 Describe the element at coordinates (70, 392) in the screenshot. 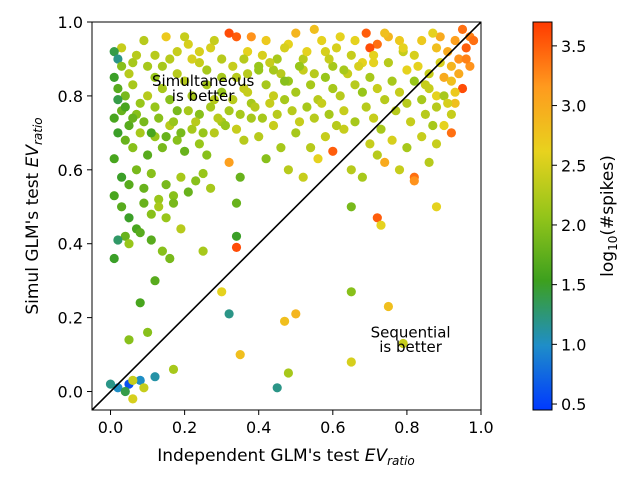

I see `y-tick-label-0: 0.0` at that location.